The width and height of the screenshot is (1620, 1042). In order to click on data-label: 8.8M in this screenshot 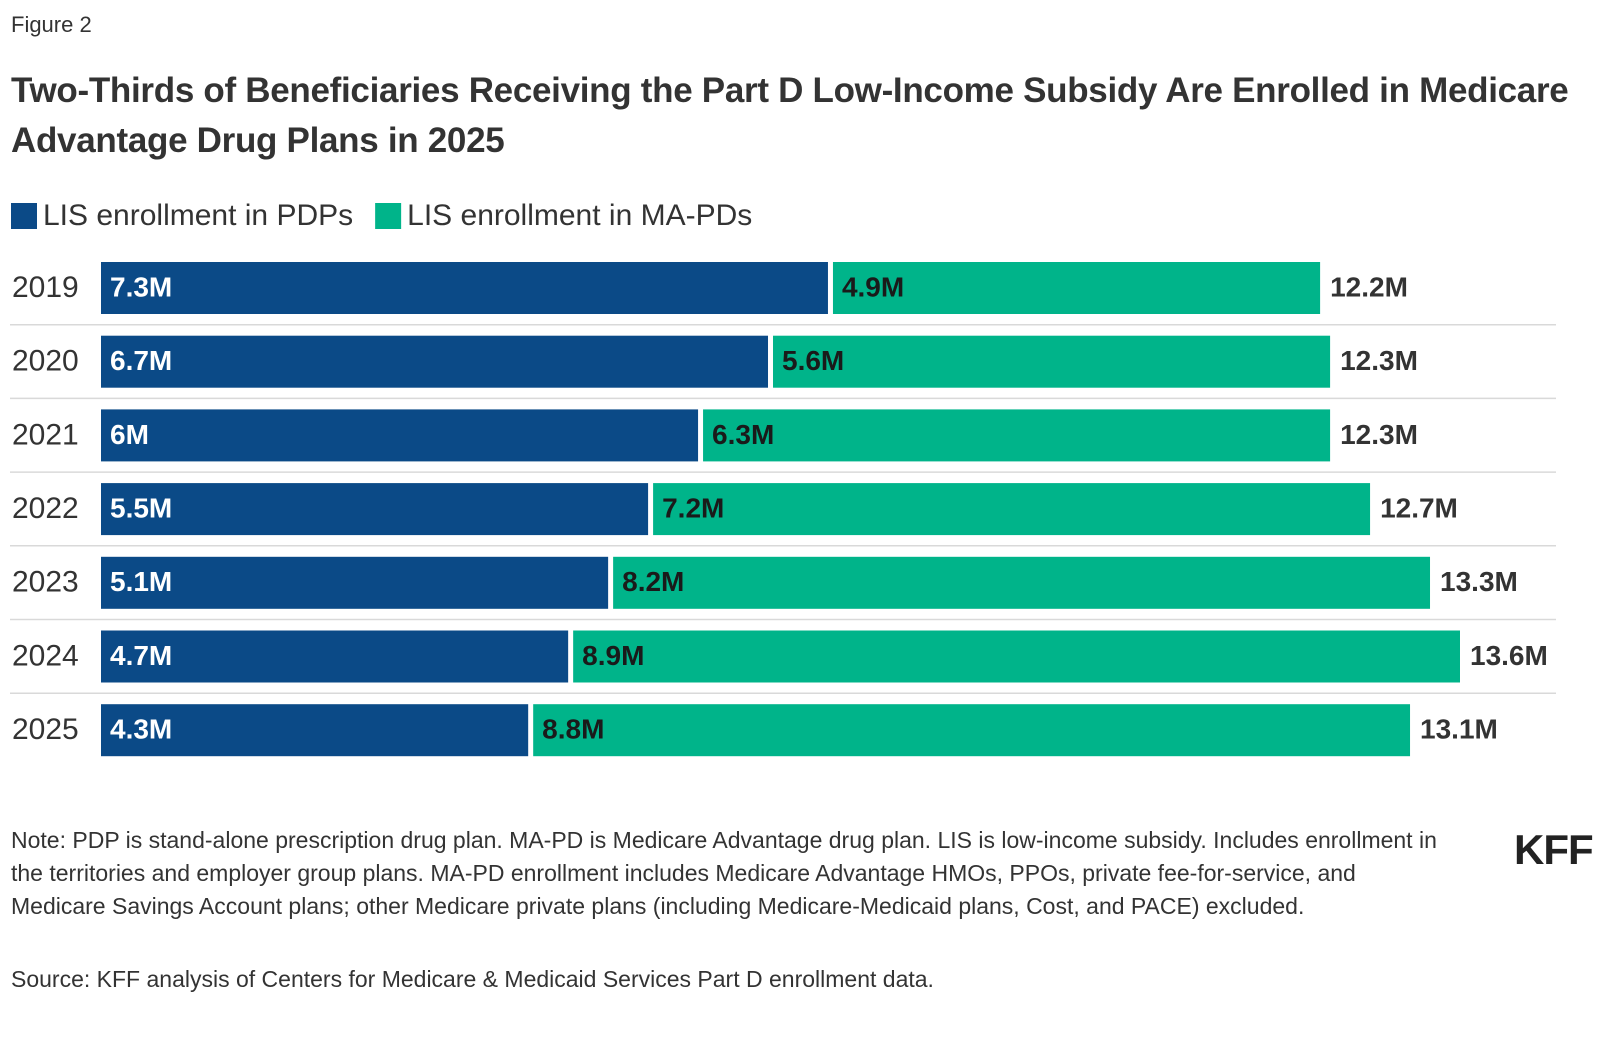, I will do `click(573, 729)`.